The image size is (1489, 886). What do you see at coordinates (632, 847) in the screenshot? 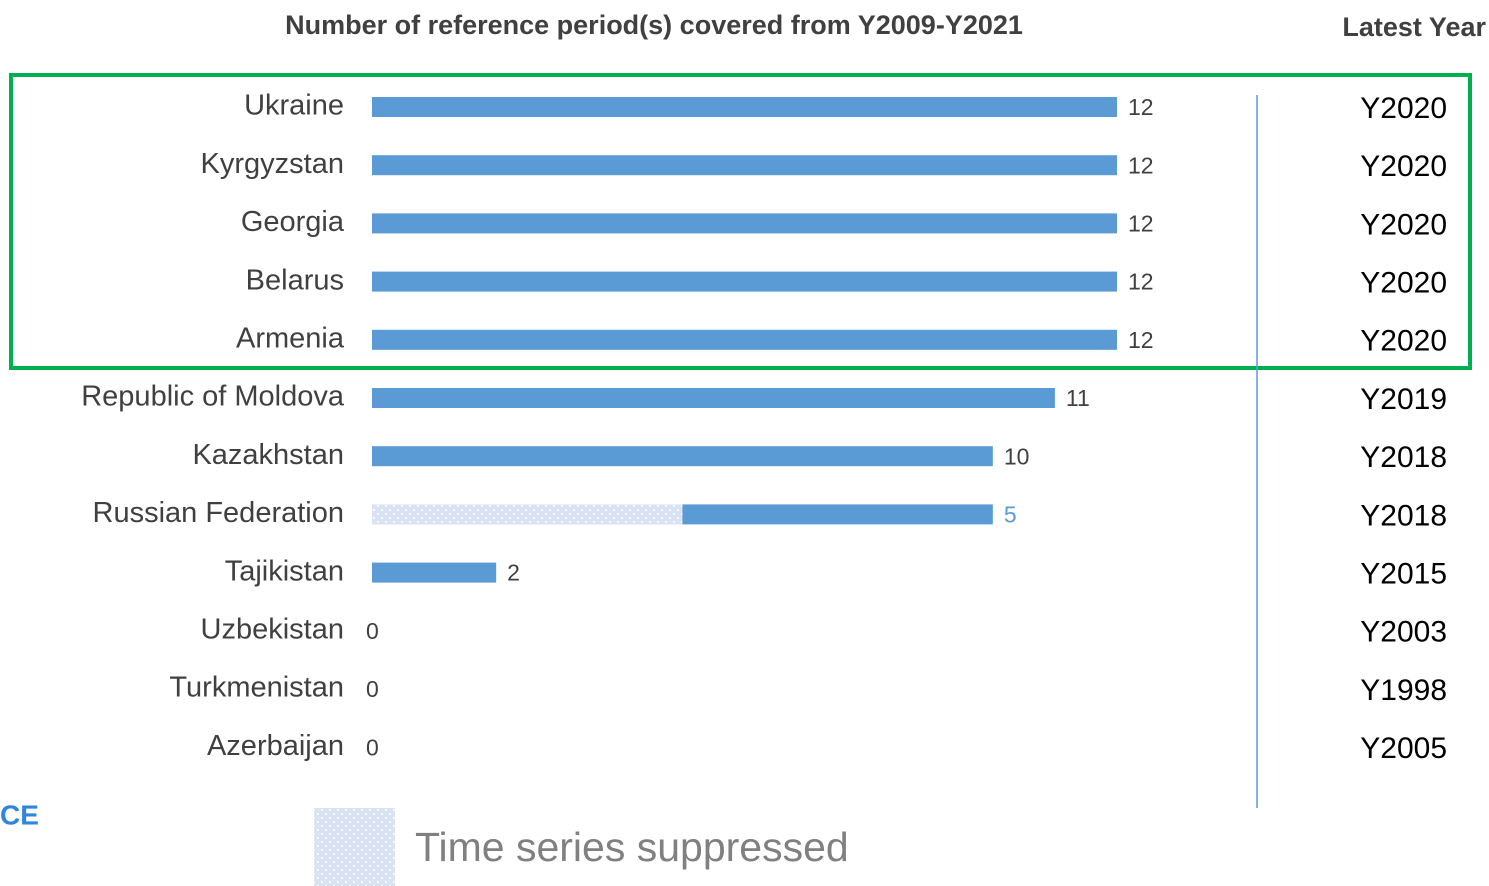
I see `legend-label: Time series suppressed` at bounding box center [632, 847].